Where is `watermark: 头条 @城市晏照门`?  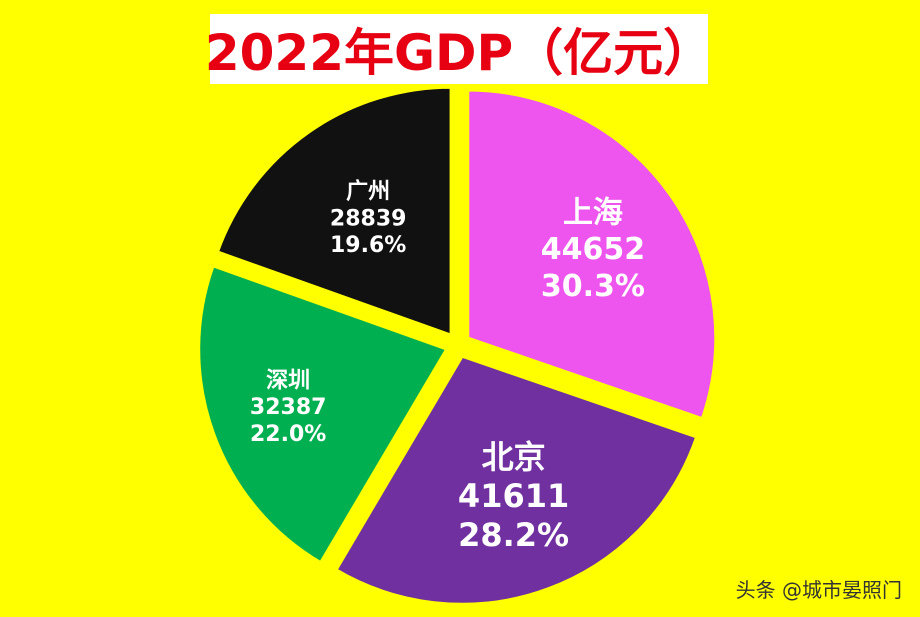
watermark: 头条 @城市晏照门 is located at coordinates (818, 590).